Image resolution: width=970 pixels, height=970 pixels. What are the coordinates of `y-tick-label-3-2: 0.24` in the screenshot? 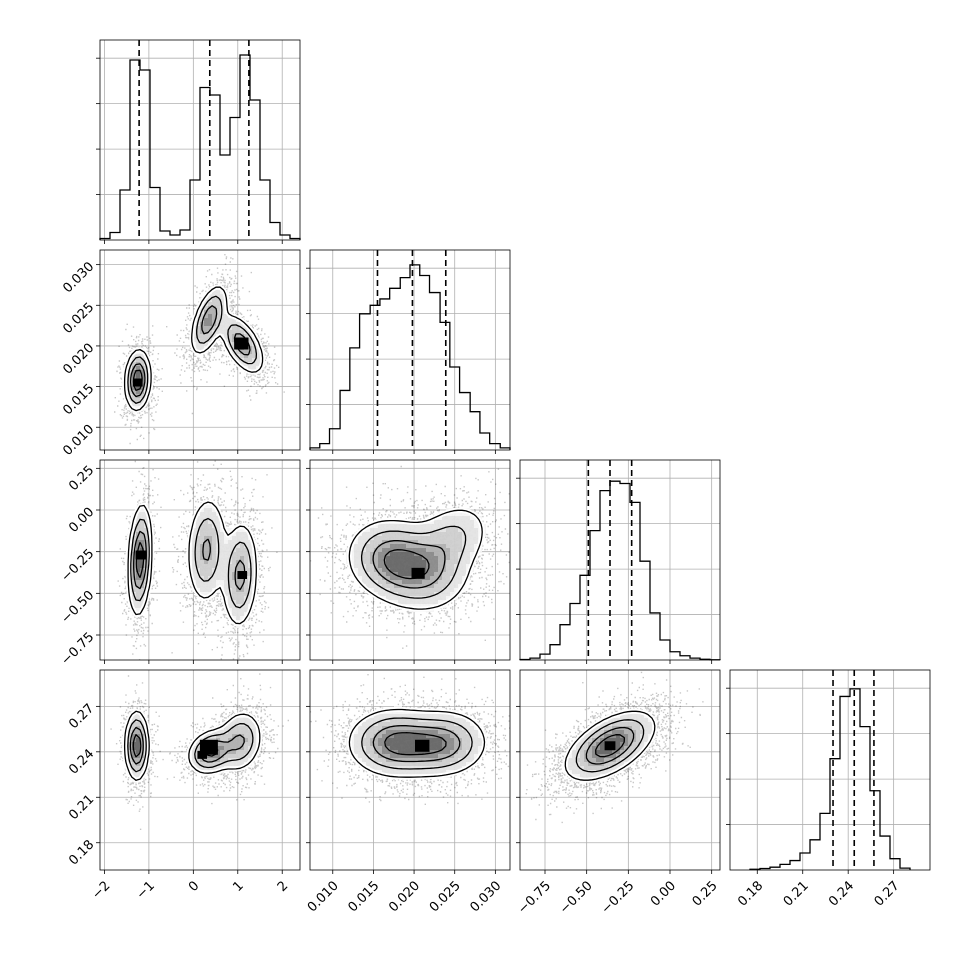 It's located at (81, 762).